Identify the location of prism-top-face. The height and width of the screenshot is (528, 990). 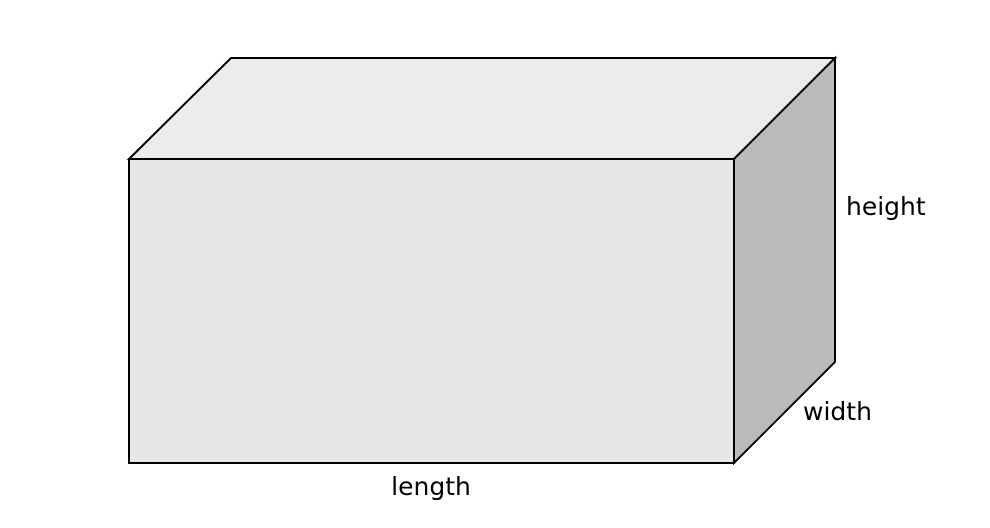
(482, 108).